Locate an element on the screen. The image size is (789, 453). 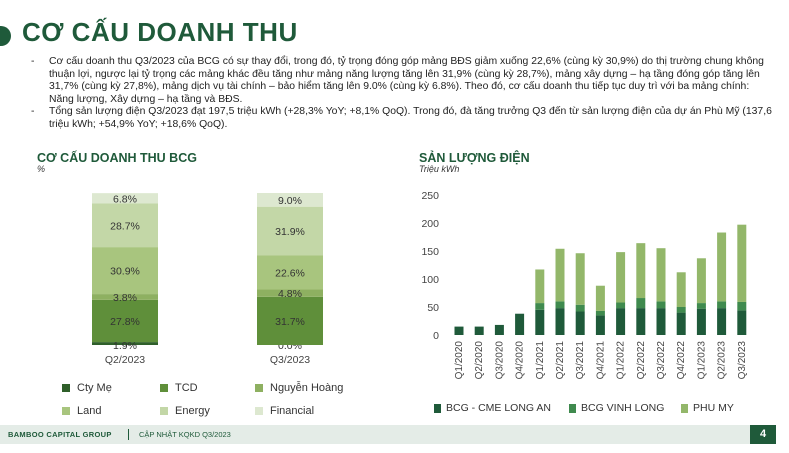
revenue-bar-label: 28.7% is located at coordinates (125, 226).